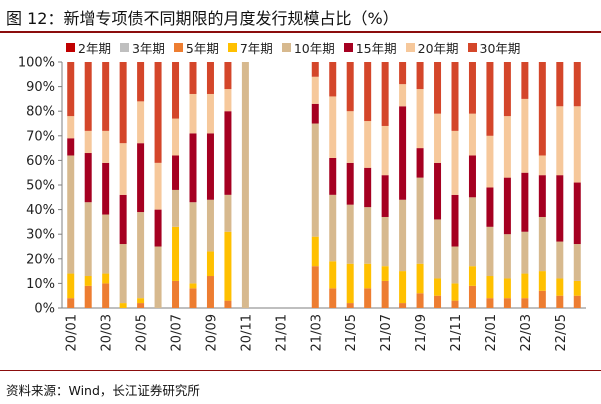 Image resolution: width=601 pixels, height=404 pixels. Describe the element at coordinates (148, 48) in the screenshot. I see `legend-label: 3年期` at that location.